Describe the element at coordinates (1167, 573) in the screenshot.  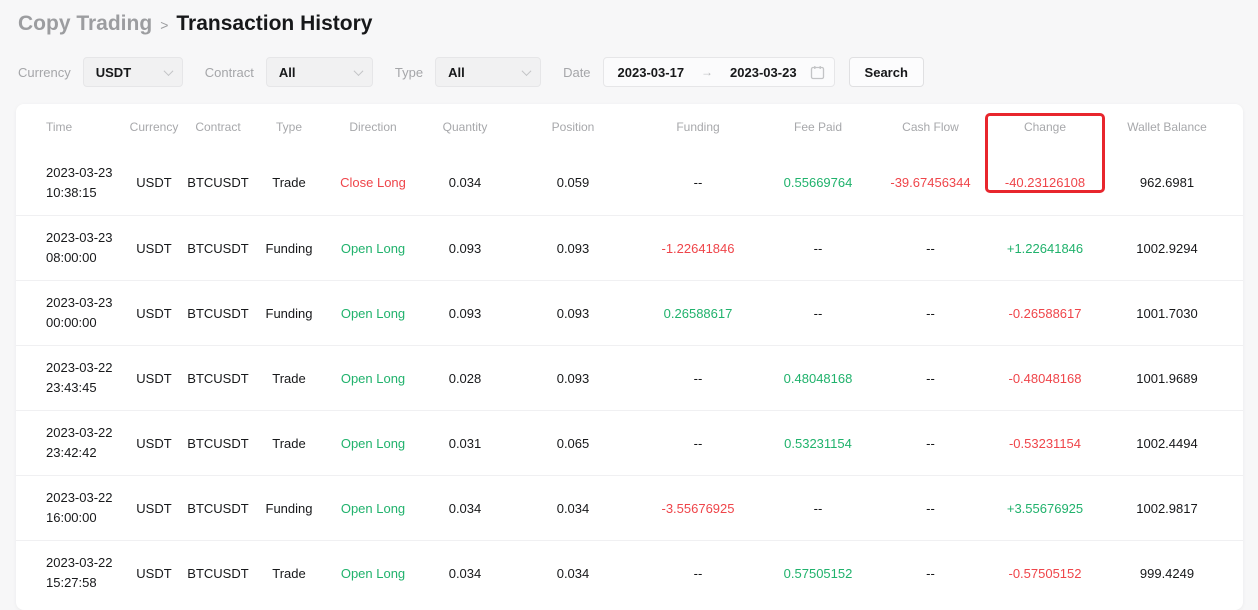
I see `cell-wallet-balance: 999.4249` at that location.